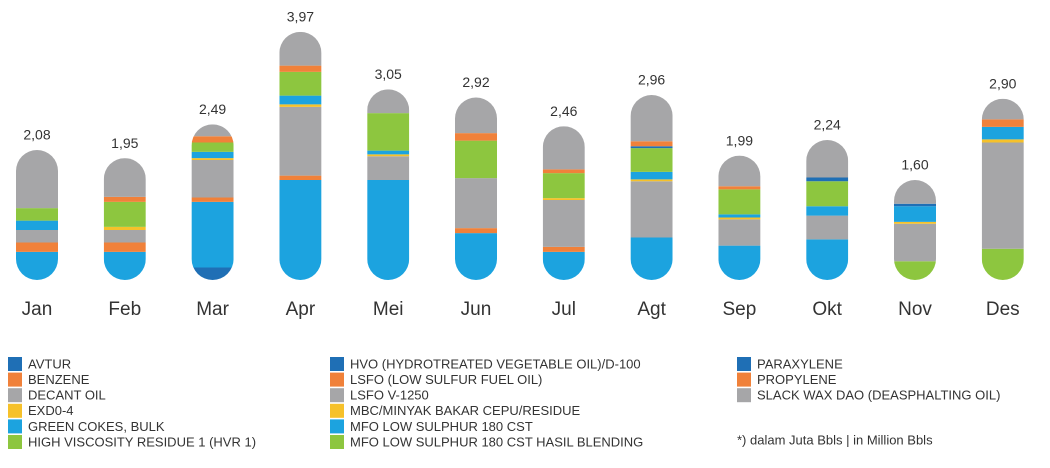 Image resolution: width=1050 pixels, height=468 pixels. Describe the element at coordinates (389, 395) in the screenshot. I see `legend-label: LSFO V-1250` at that location.